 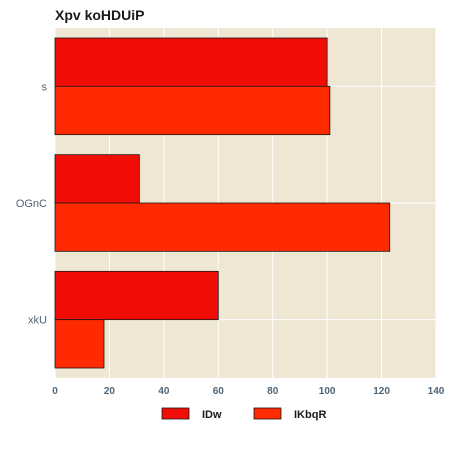 What do you see at coordinates (243, 414) in the screenshot?
I see `legend: IDw IKbqR` at bounding box center [243, 414].